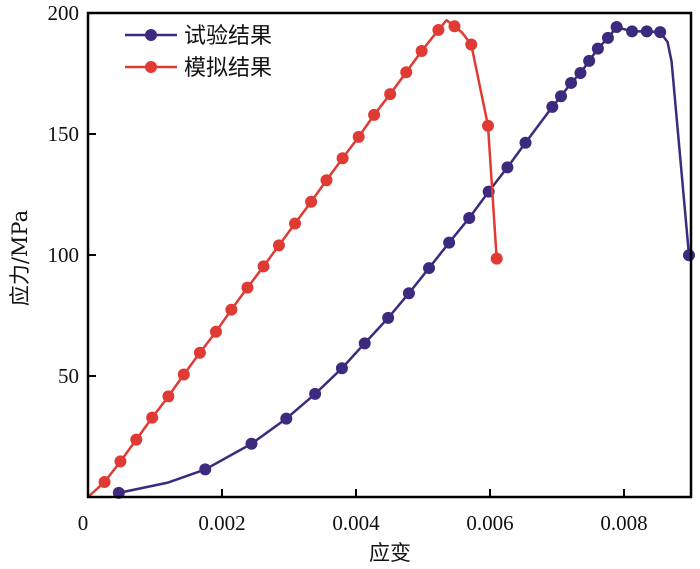 The height and width of the screenshot is (569, 700). I want to click on legend-item-1: 模拟结果, so click(198, 68).